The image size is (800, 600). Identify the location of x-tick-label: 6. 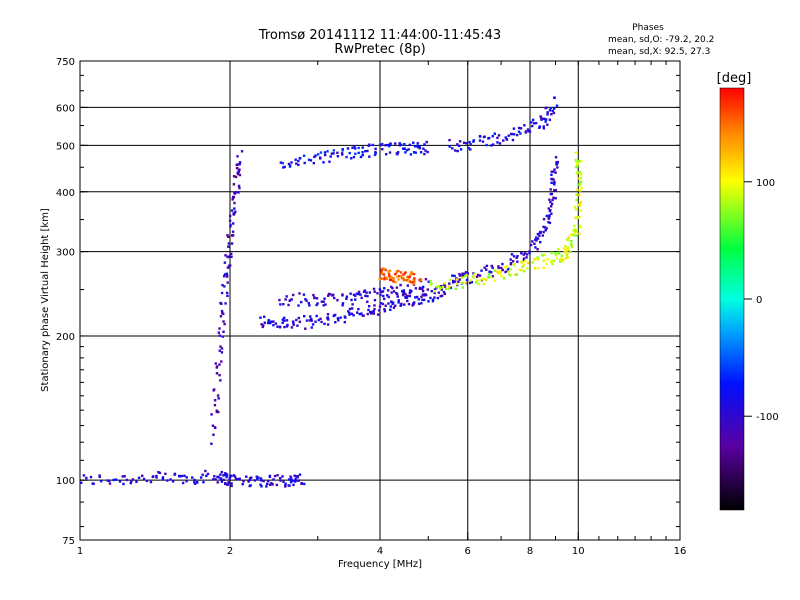
(468, 551).